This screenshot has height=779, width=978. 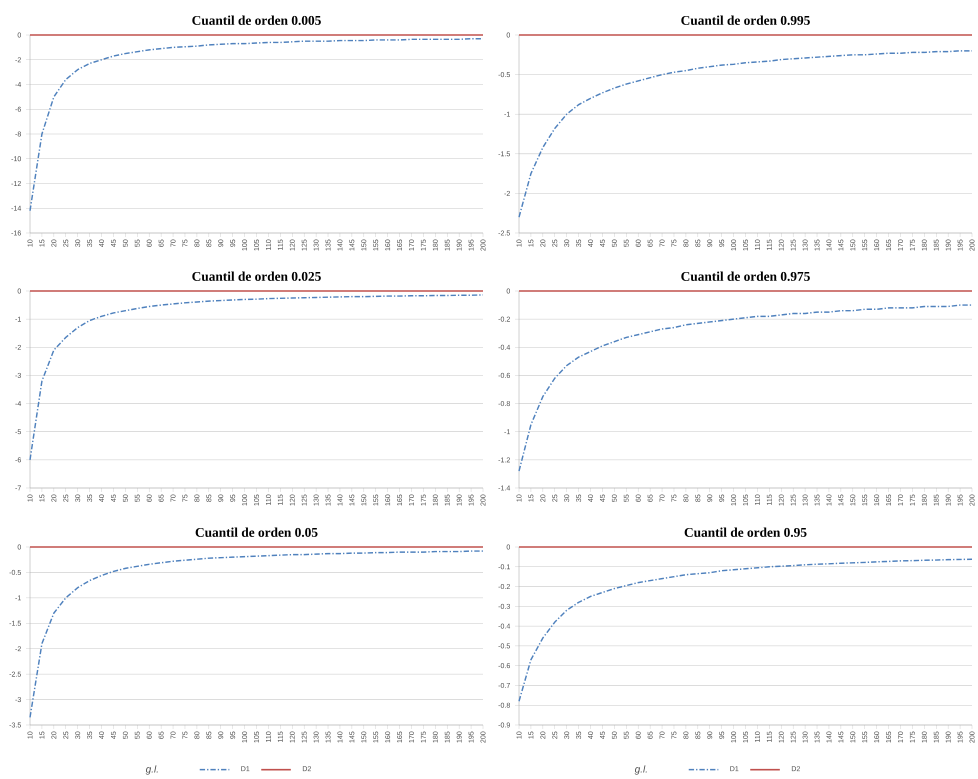 I want to click on chart-title: Cuantil de orden 0.975, so click(x=745, y=276).